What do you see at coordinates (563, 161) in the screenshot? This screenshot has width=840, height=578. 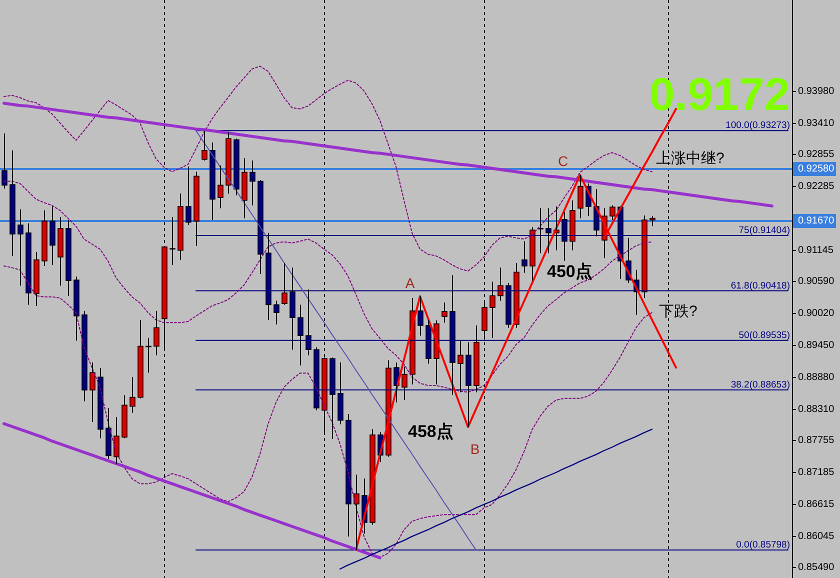 I see `annotation: C` at bounding box center [563, 161].